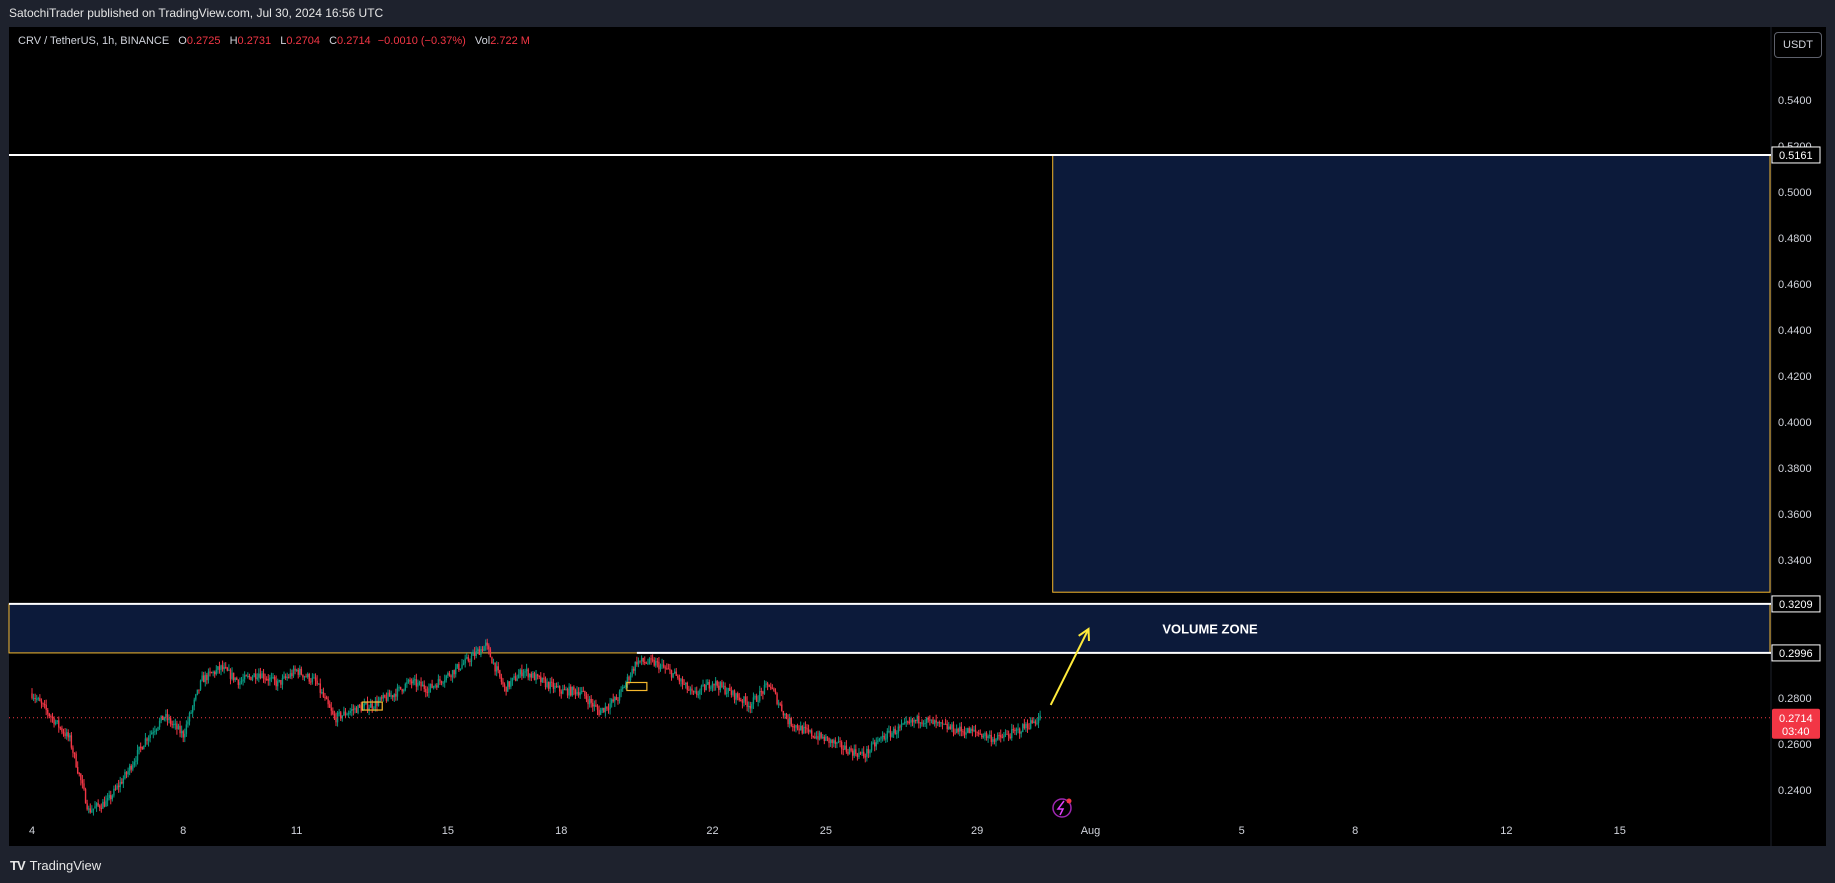 Image resolution: width=1835 pixels, height=883 pixels. What do you see at coordinates (94, 41) in the screenshot?
I see `symbol-label: CRV / TetherUS, 1h, BINANCE` at bounding box center [94, 41].